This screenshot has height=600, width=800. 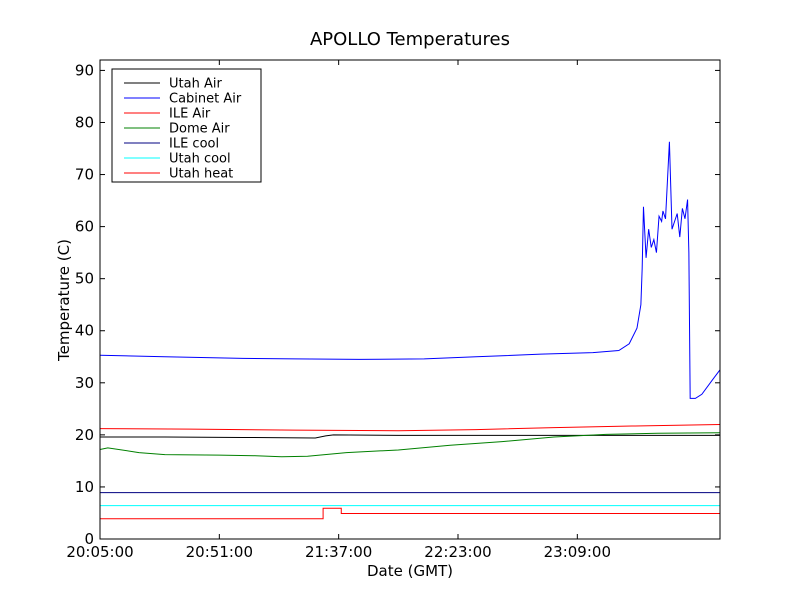 What do you see at coordinates (84, 331) in the screenshot?
I see `y-tick-label: 40` at bounding box center [84, 331].